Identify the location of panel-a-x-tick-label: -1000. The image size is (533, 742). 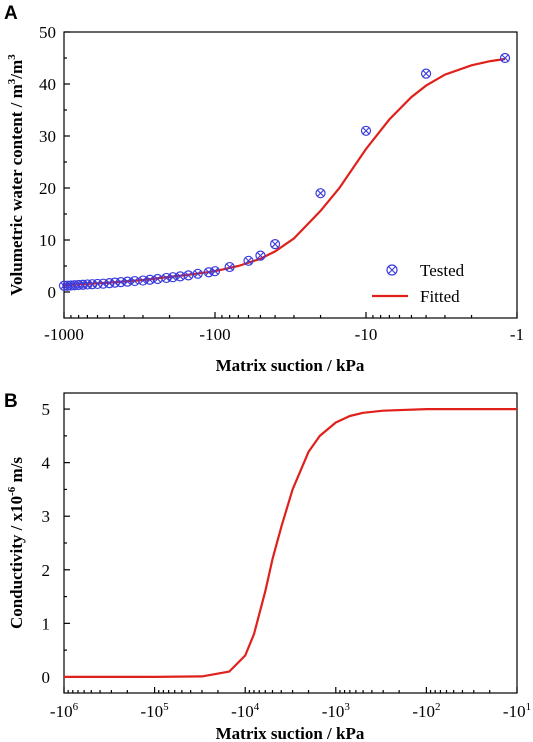
(64, 334).